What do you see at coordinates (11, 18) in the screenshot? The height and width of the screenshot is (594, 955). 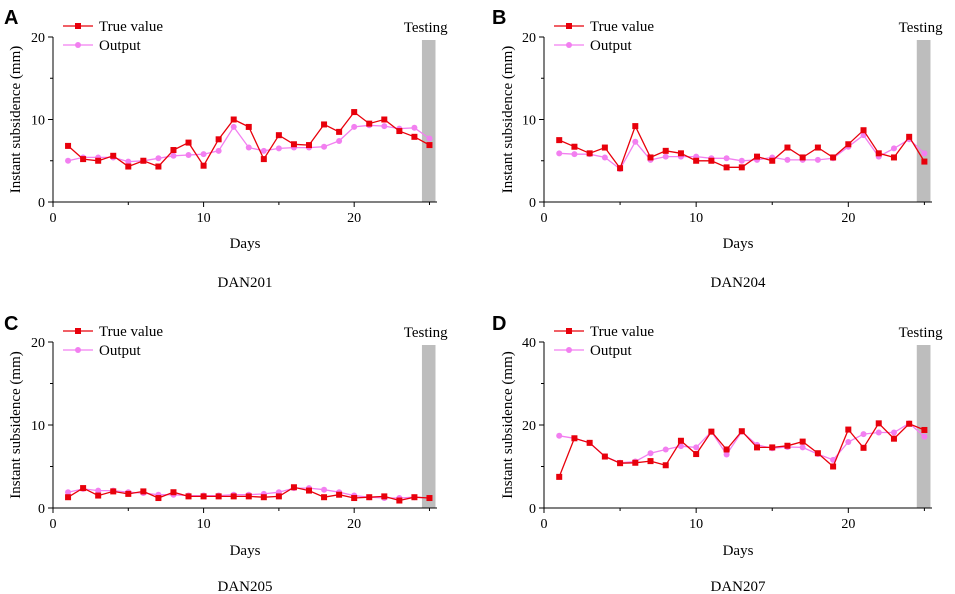 I see `panel-letter: A` at bounding box center [11, 18].